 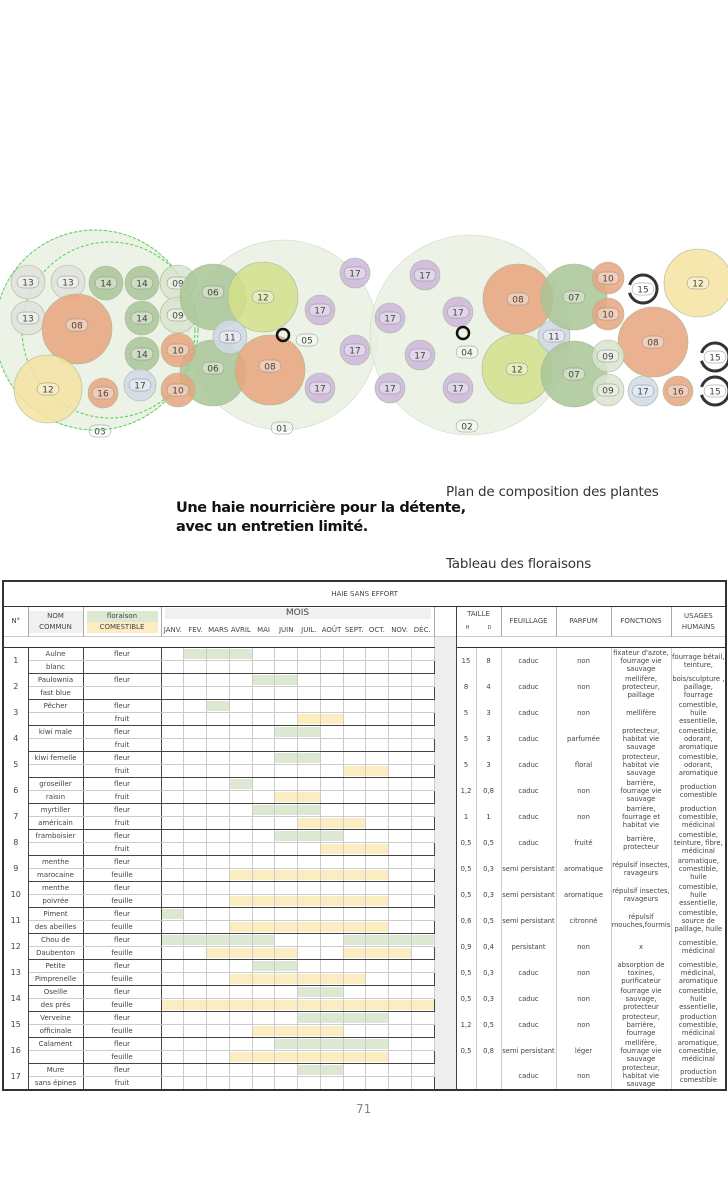 What do you see at coordinates (55, 940) in the screenshot?
I see `common-name: Chou de` at bounding box center [55, 940].